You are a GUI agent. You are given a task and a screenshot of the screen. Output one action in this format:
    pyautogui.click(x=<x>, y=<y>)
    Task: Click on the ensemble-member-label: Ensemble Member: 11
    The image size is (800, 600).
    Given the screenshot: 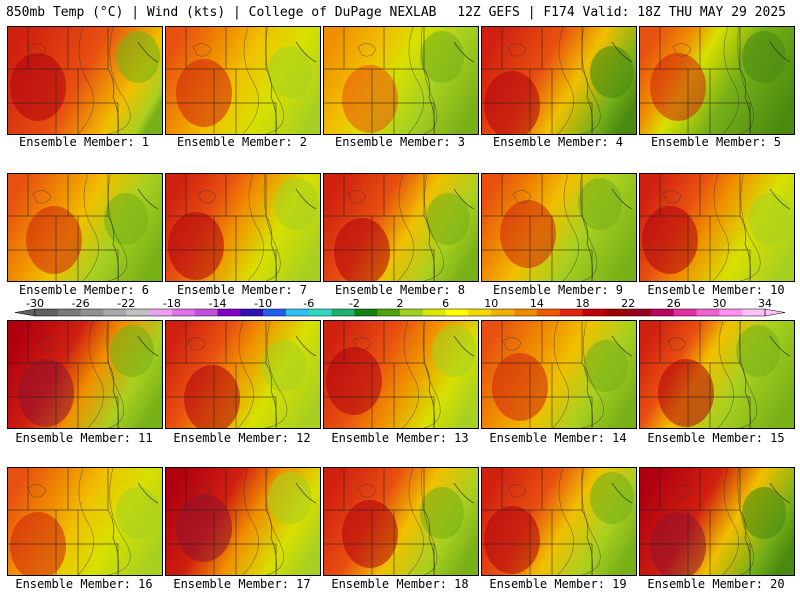 What is the action you would take?
    pyautogui.click(x=84, y=438)
    